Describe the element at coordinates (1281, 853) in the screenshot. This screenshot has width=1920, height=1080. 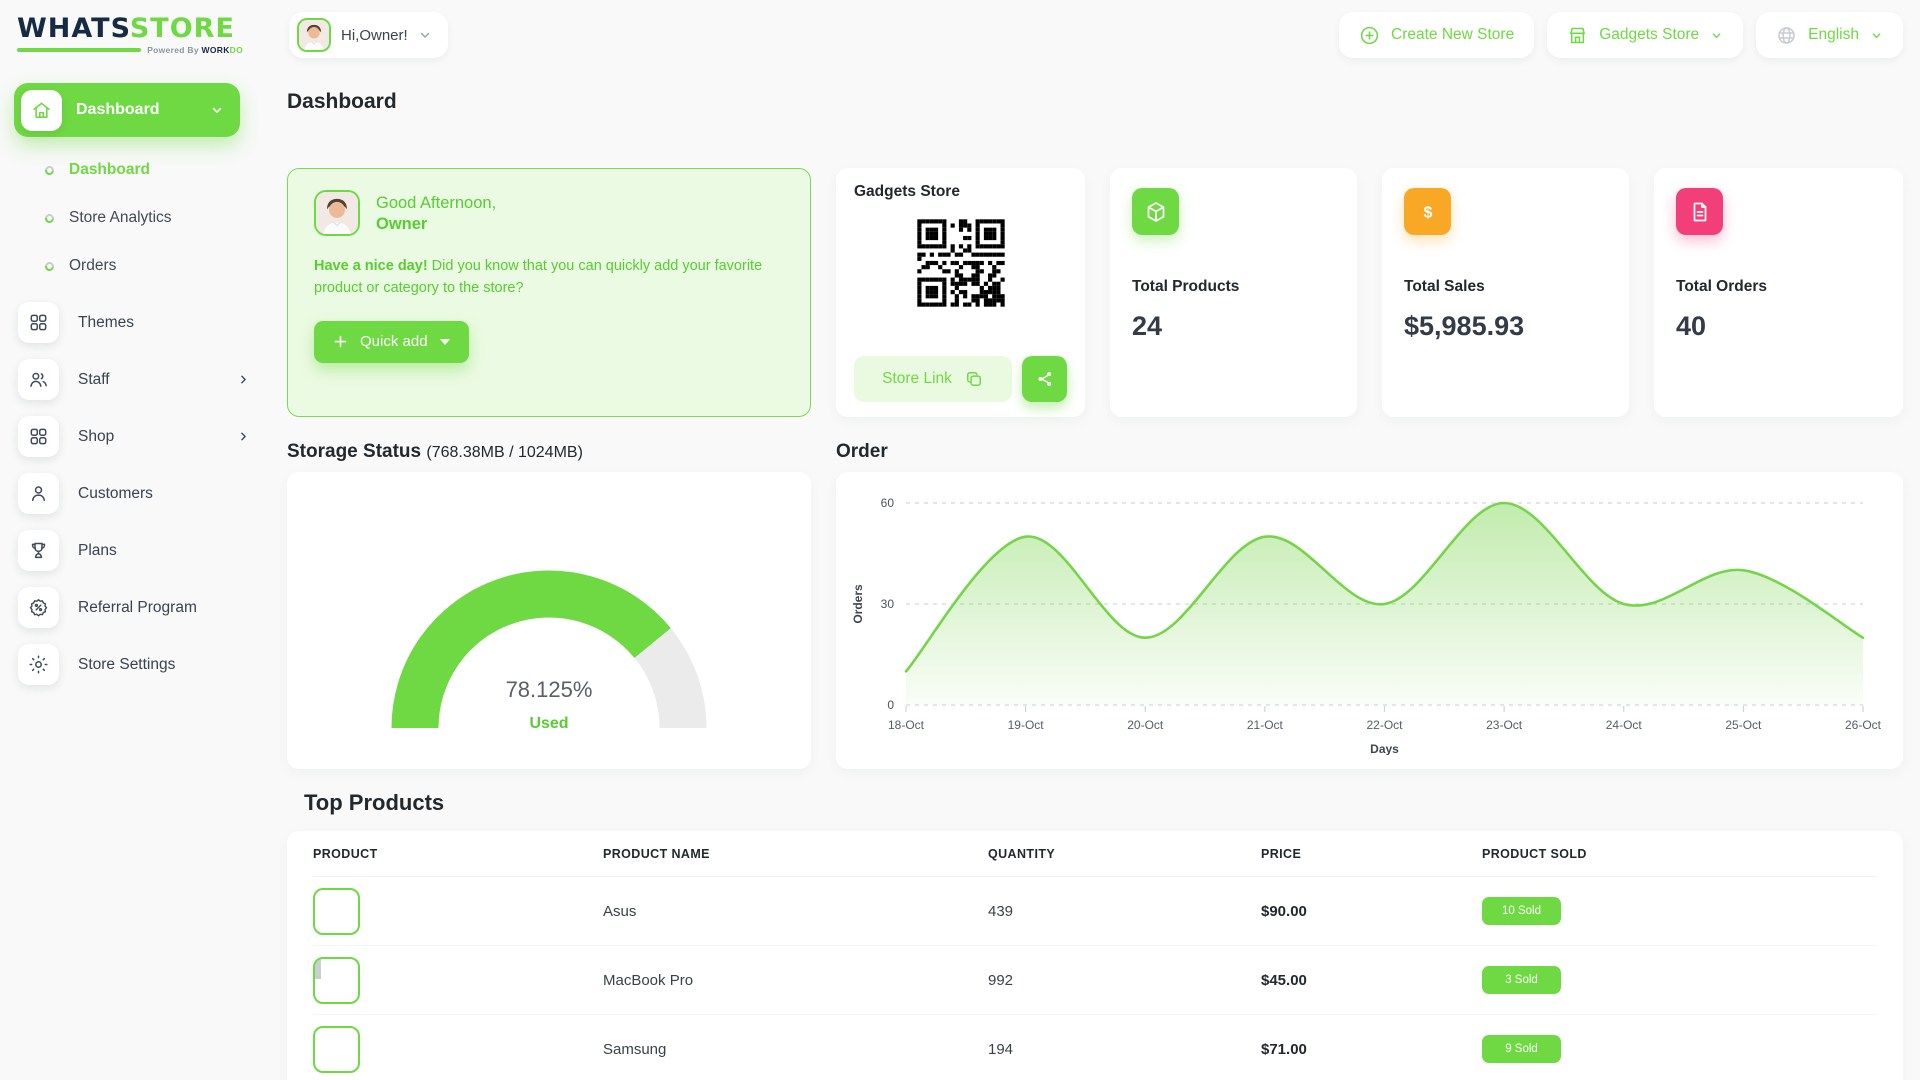
I see `column-header-price: PRICE` at that location.